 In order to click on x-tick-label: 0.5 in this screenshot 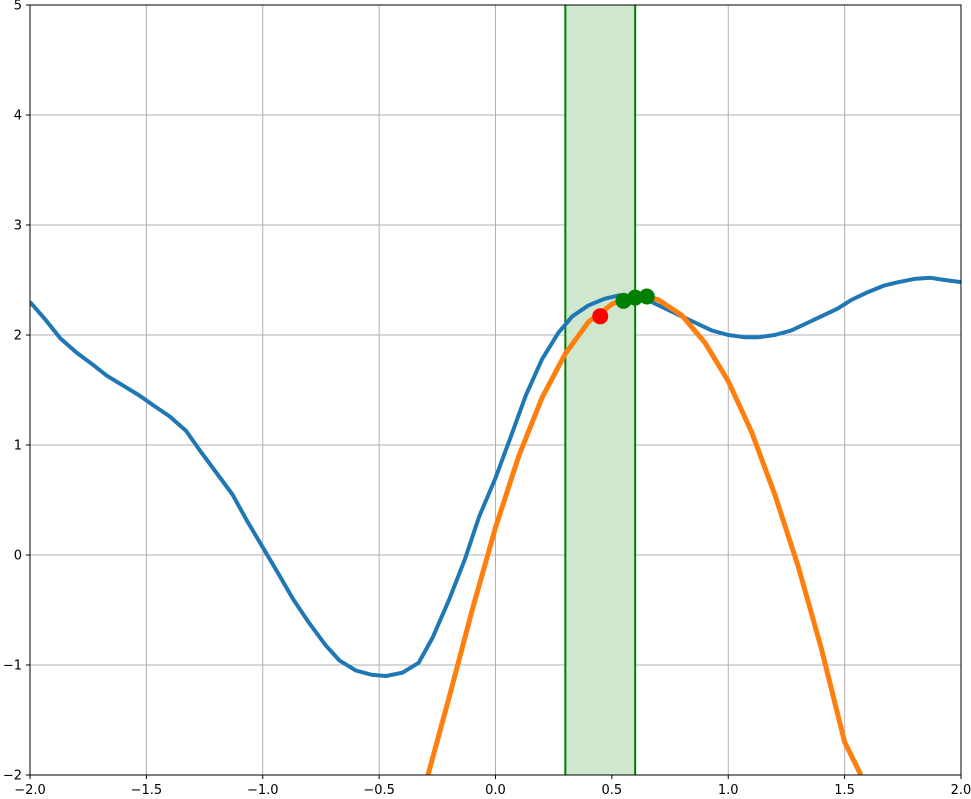, I will do `click(612, 790)`.